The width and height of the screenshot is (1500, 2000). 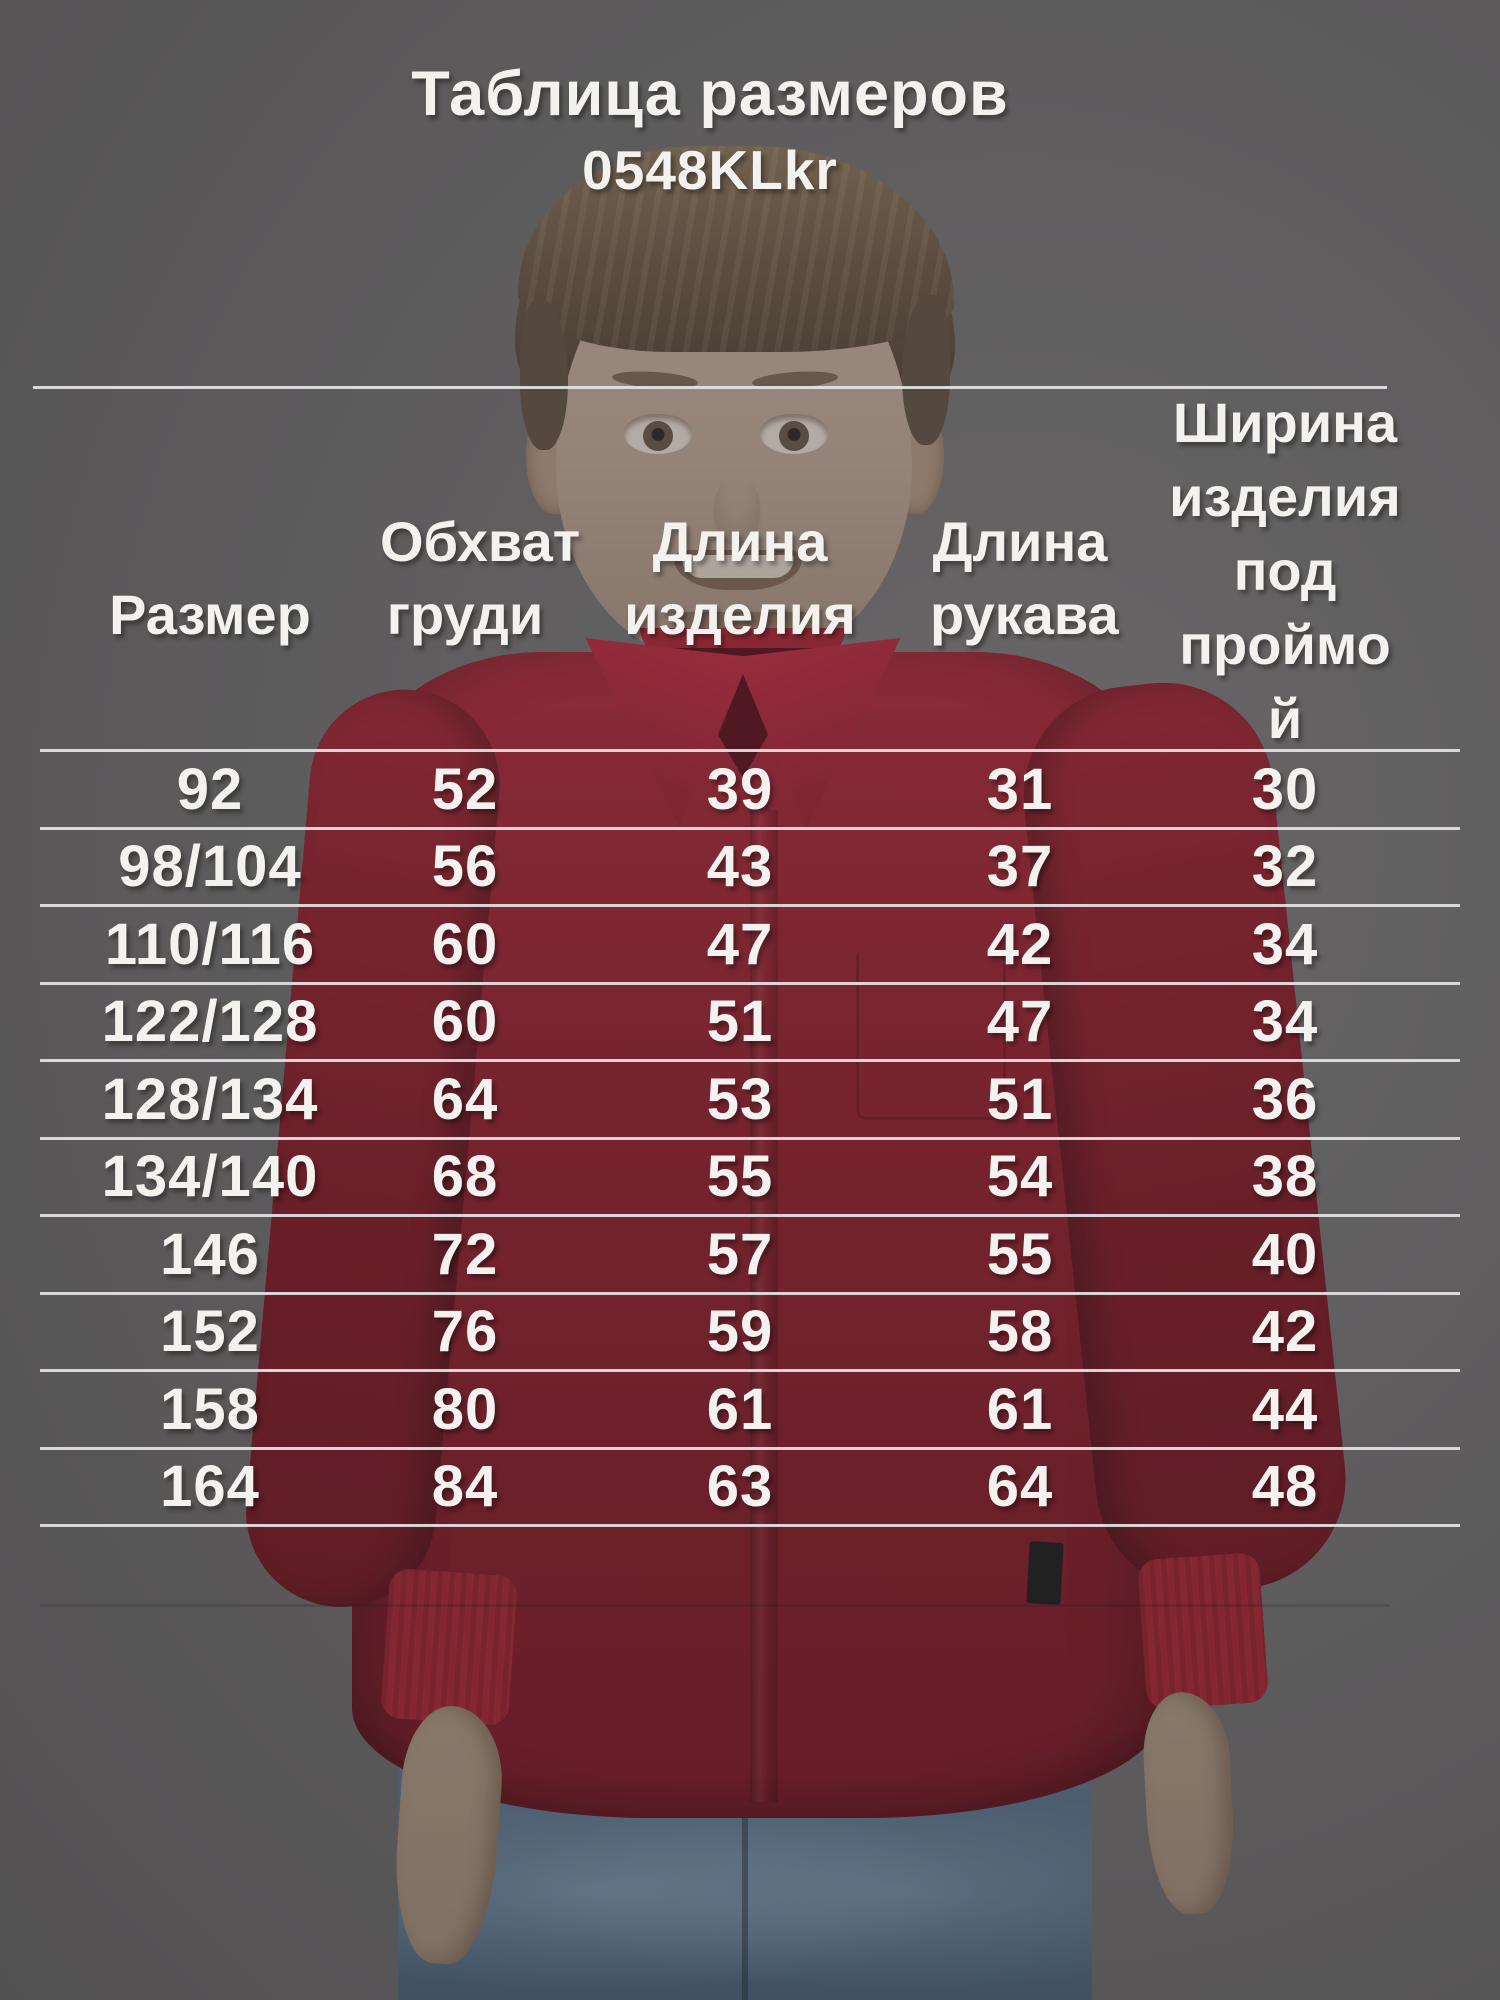 I want to click on table-cell: 128/134, so click(x=210, y=1099).